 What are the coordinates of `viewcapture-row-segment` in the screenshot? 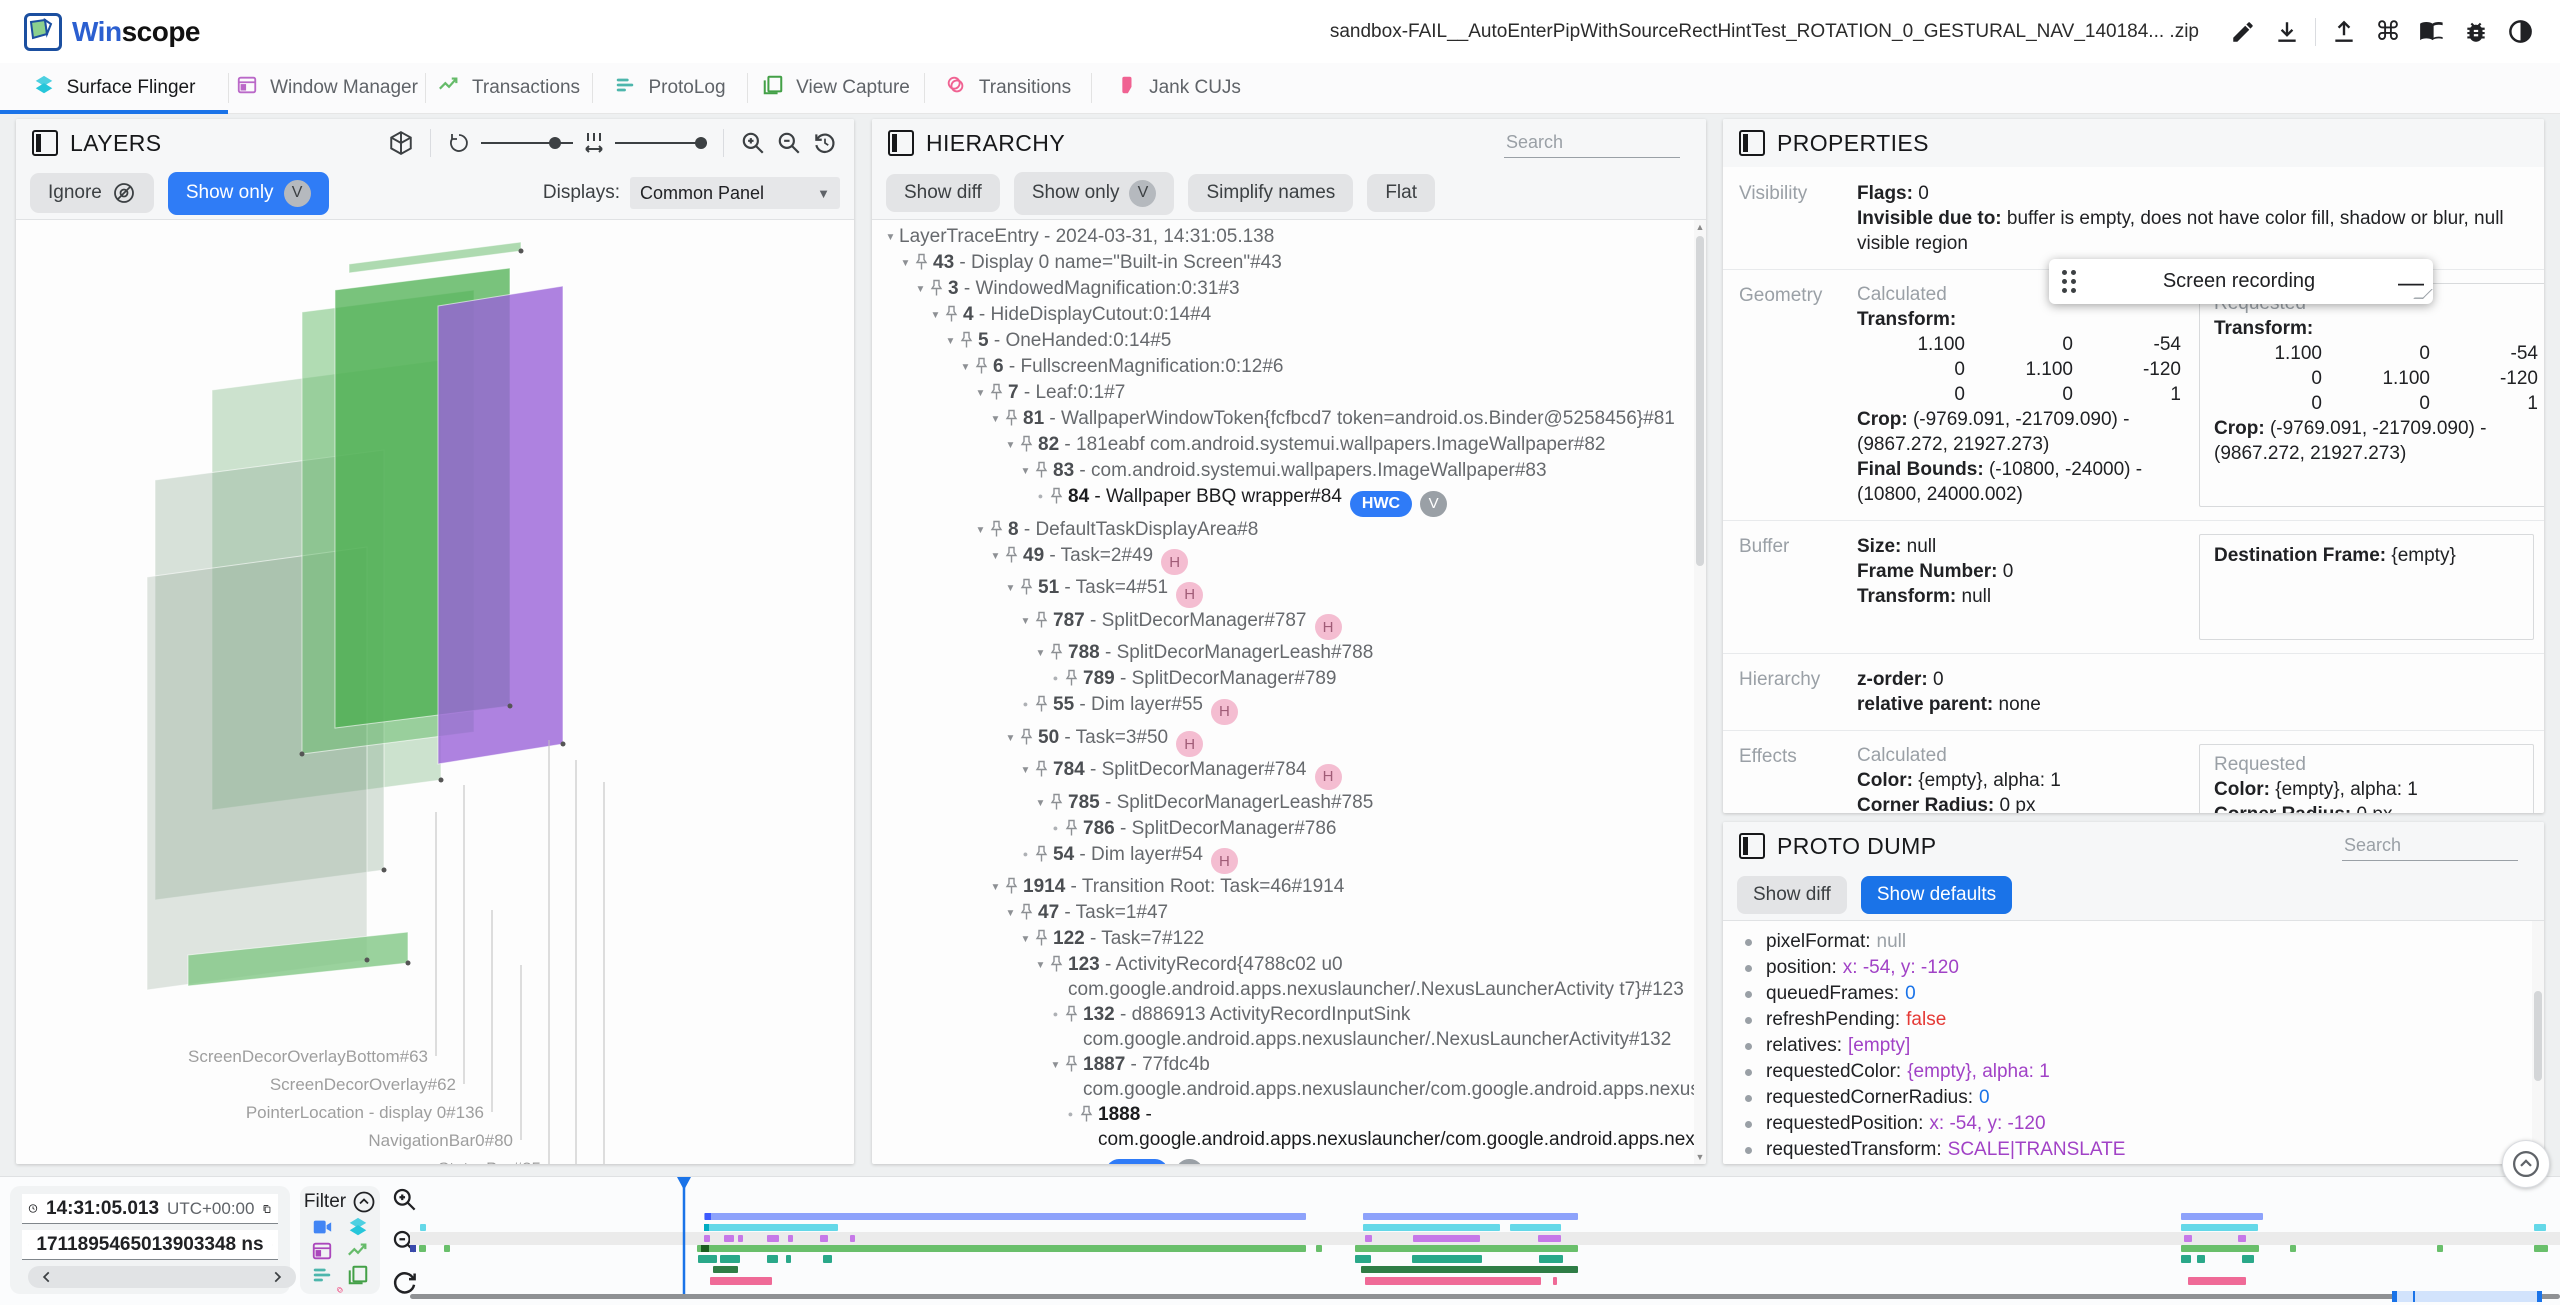 It's located at (725, 1269).